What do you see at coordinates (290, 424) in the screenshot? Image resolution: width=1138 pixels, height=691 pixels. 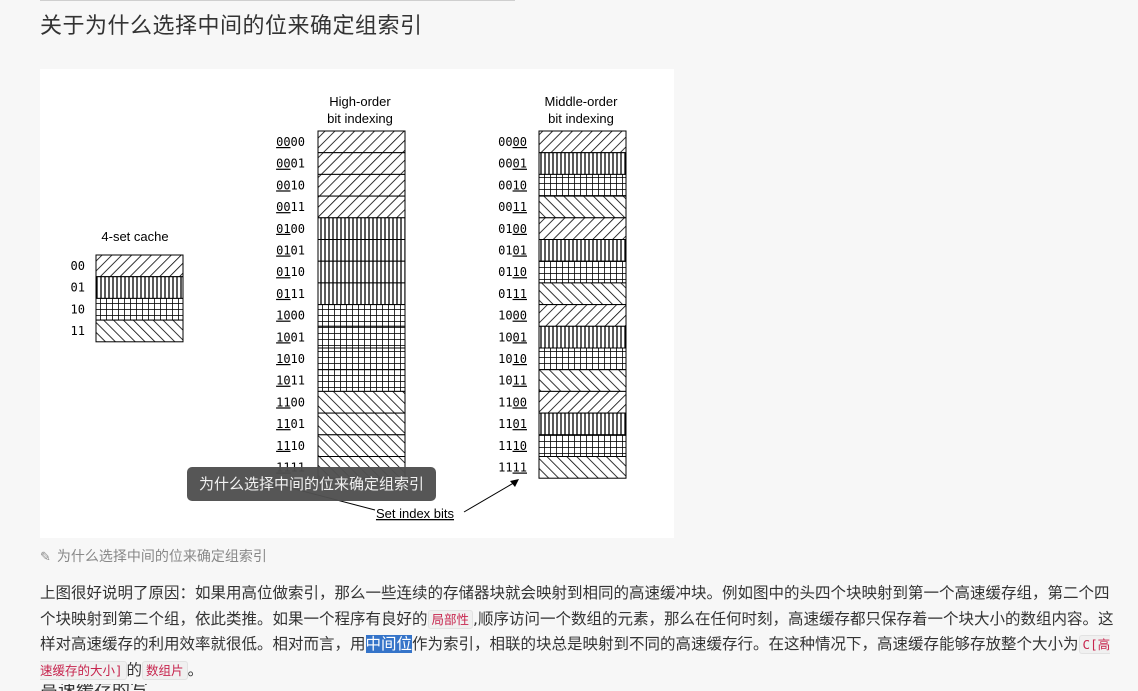 I see `high-order-address-1101: 1101` at bounding box center [290, 424].